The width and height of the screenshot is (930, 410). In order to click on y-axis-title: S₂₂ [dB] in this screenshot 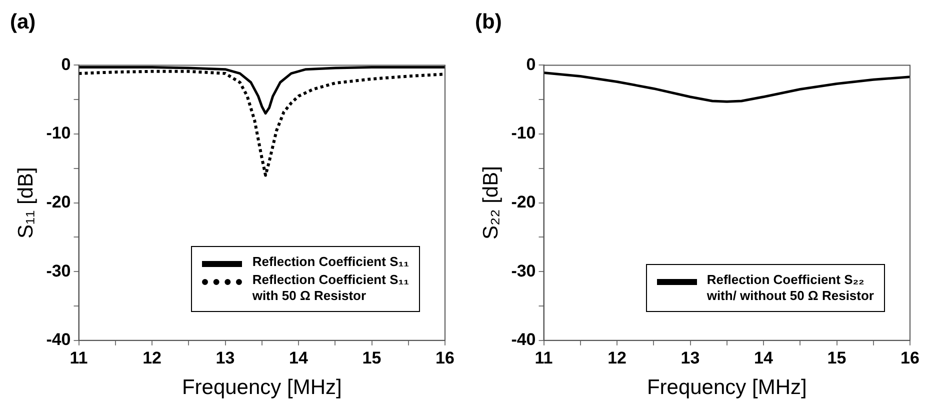, I will do `click(490, 203)`.